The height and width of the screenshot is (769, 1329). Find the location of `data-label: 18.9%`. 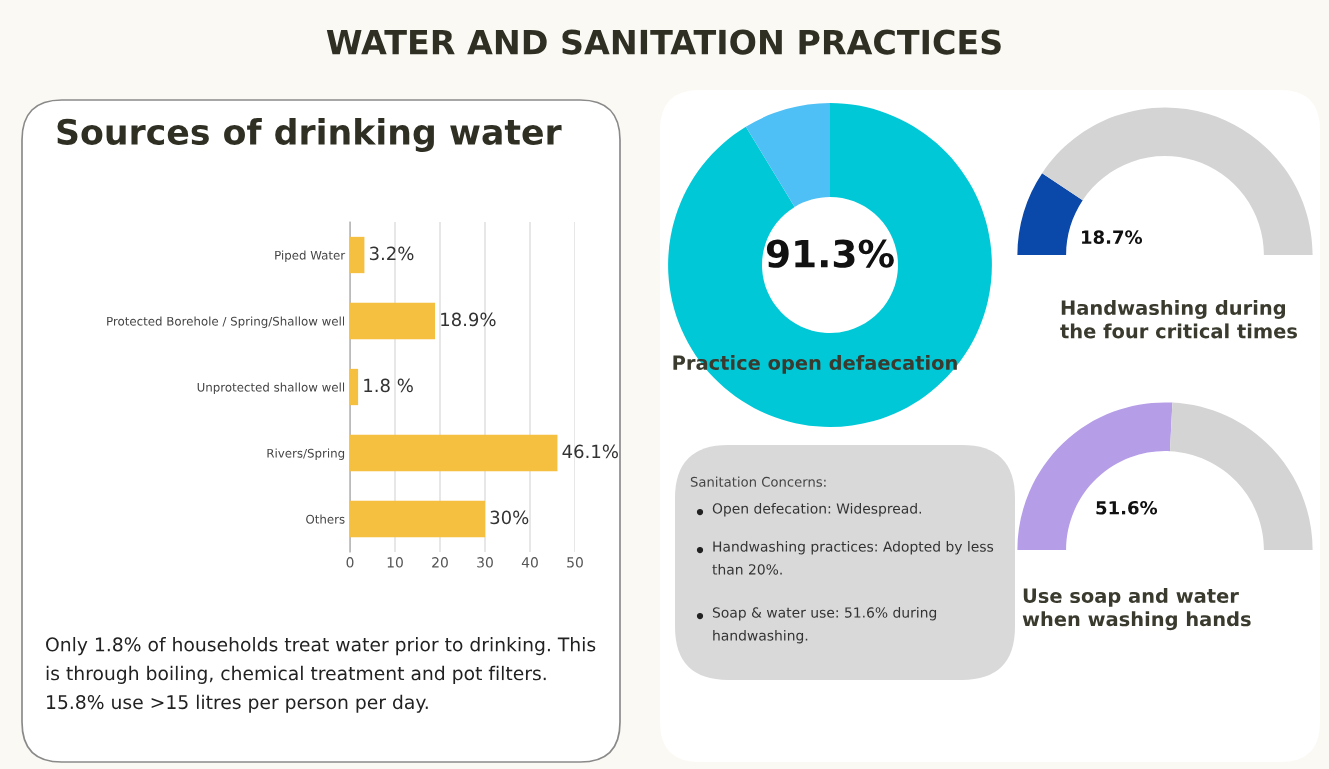

data-label: 18.9% is located at coordinates (468, 319).